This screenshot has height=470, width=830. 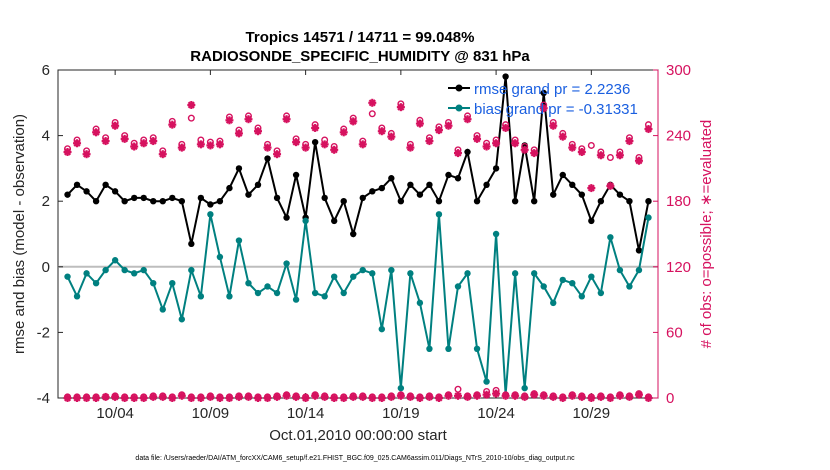 I want to click on y-right-tick-label: 120, so click(x=678, y=267).